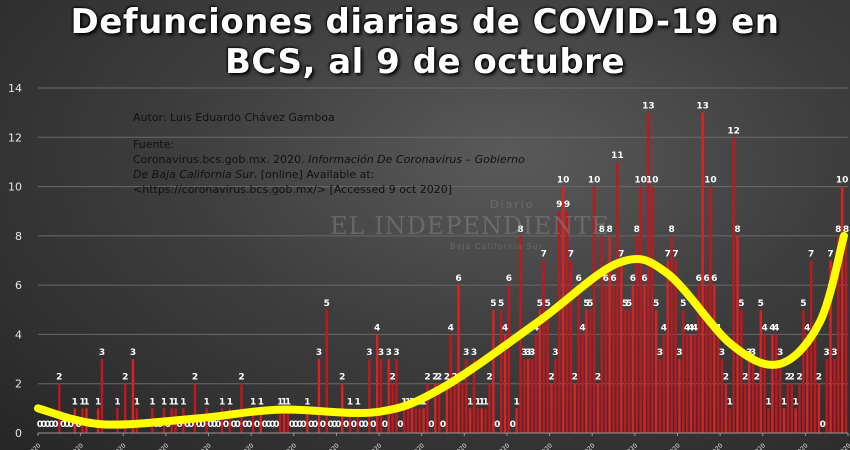  I want to click on y-tick-label: 8, so click(18, 236).